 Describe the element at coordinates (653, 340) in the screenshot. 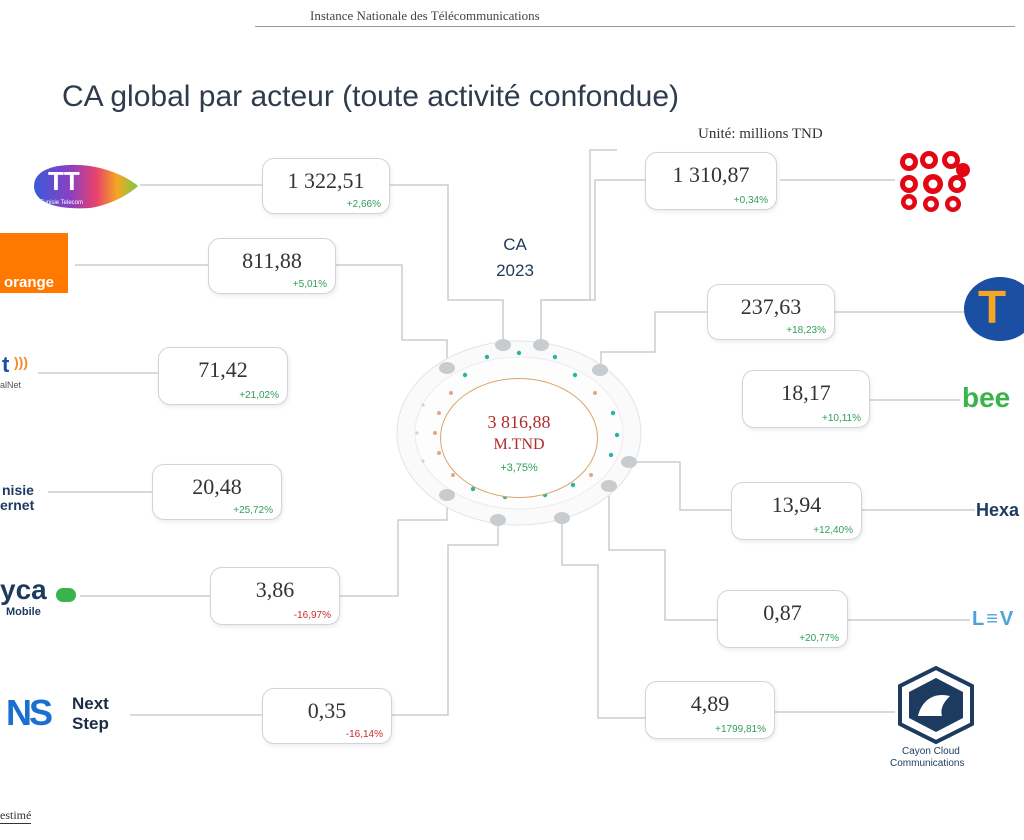

I see `wire-topnet-center` at that location.